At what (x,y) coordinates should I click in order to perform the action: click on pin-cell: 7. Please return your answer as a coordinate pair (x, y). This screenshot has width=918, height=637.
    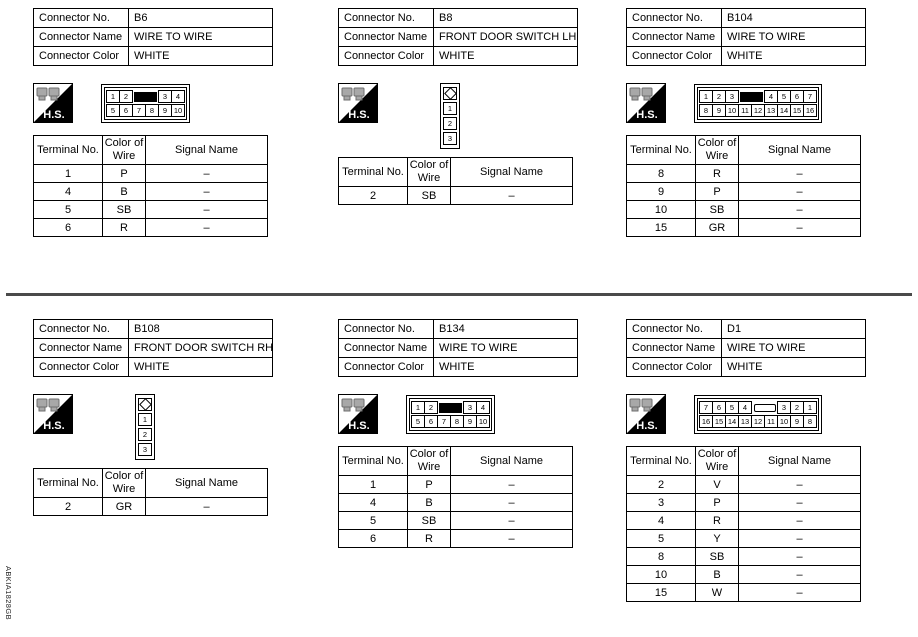
    Looking at the image, I should click on (444, 421).